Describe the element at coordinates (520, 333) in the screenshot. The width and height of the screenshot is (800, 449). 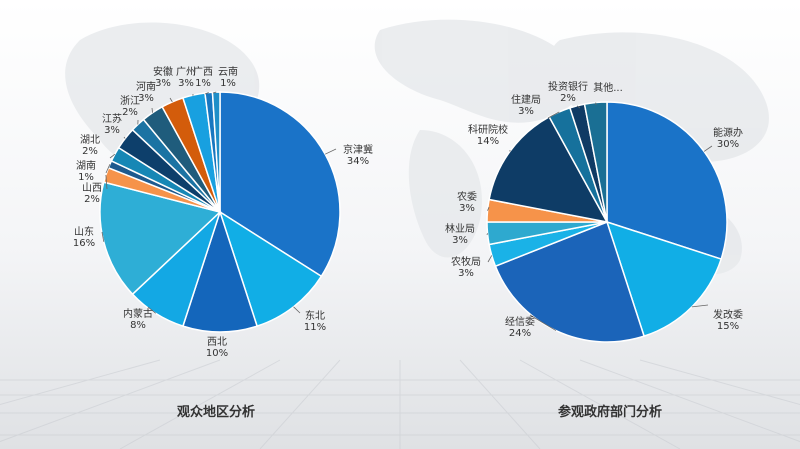
I see `slice-percent-label: 24%` at that location.